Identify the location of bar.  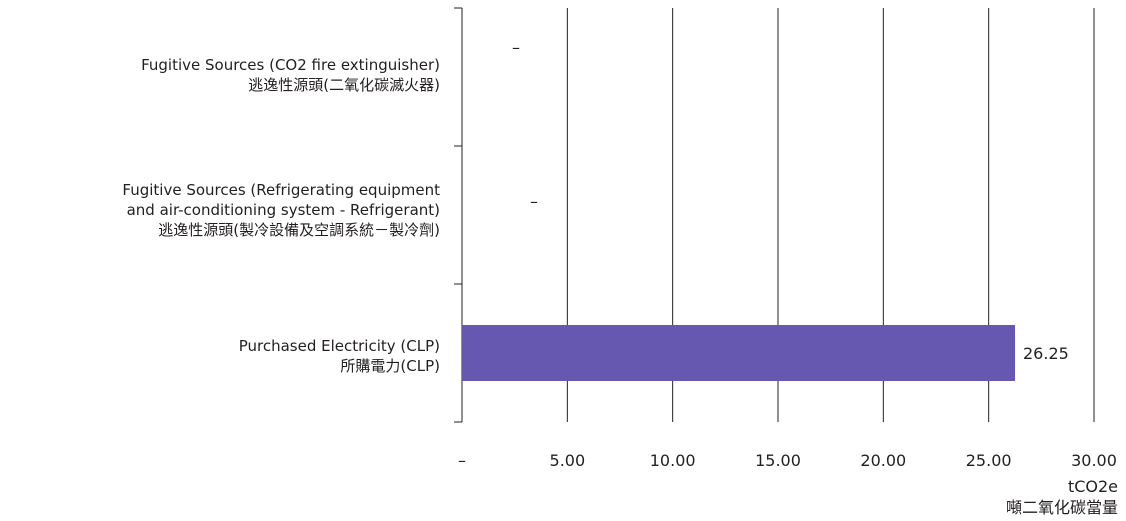
(738, 353).